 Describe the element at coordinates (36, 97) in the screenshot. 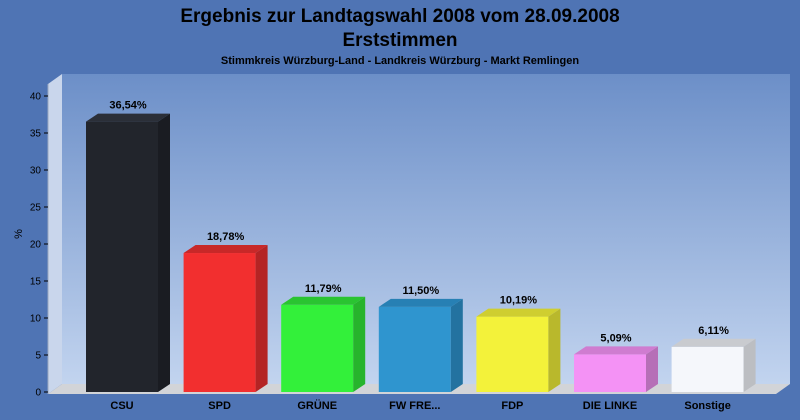

I see `y-tick-label: 40` at that location.